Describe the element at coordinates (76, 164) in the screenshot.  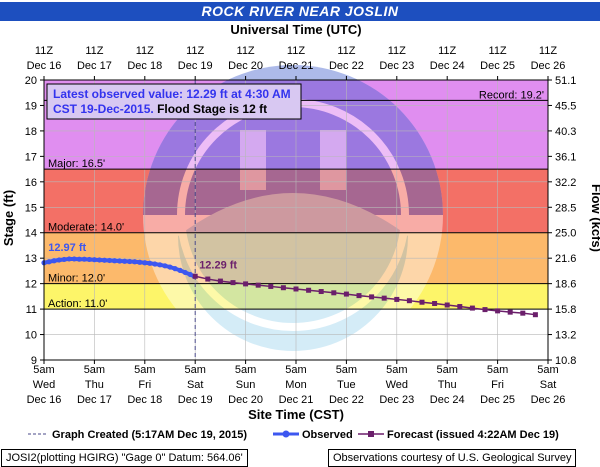
I see `threshold-label: Major: 16.5'` at that location.